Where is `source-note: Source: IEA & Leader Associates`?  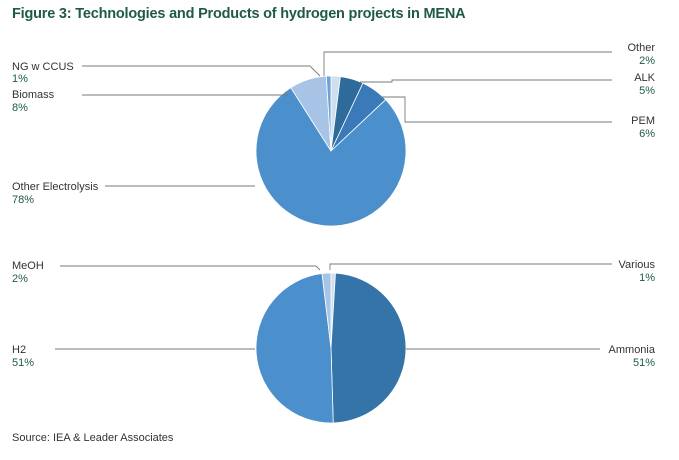 source-note: Source: IEA & Leader Associates is located at coordinates (93, 438).